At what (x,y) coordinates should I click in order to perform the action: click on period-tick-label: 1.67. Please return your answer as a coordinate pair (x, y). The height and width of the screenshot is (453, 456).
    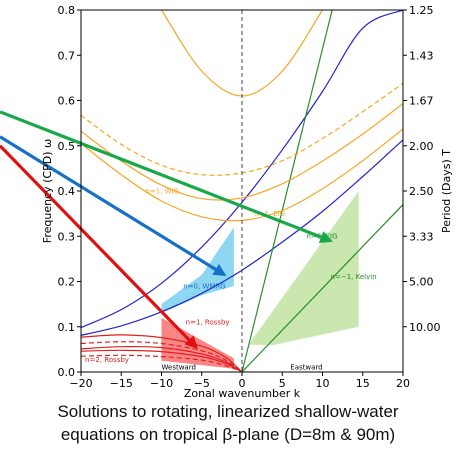
    Looking at the image, I should click on (421, 101).